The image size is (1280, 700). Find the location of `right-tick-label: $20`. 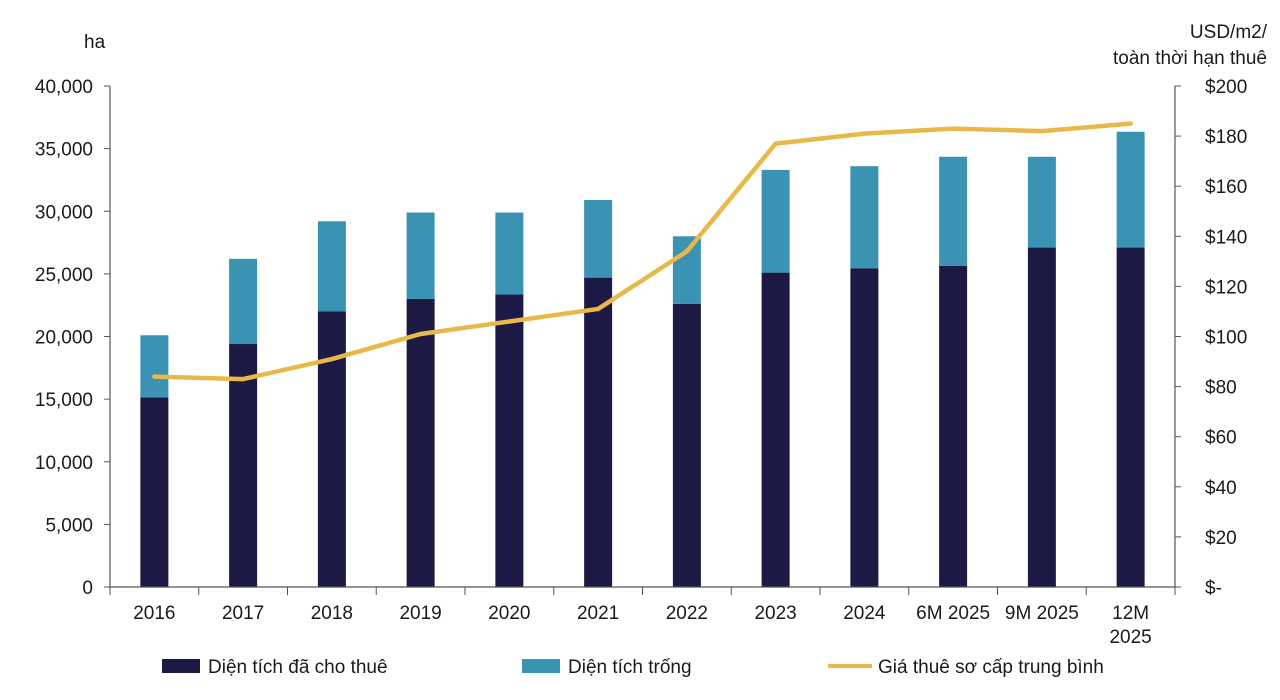

right-tick-label: $20 is located at coordinates (1221, 538).